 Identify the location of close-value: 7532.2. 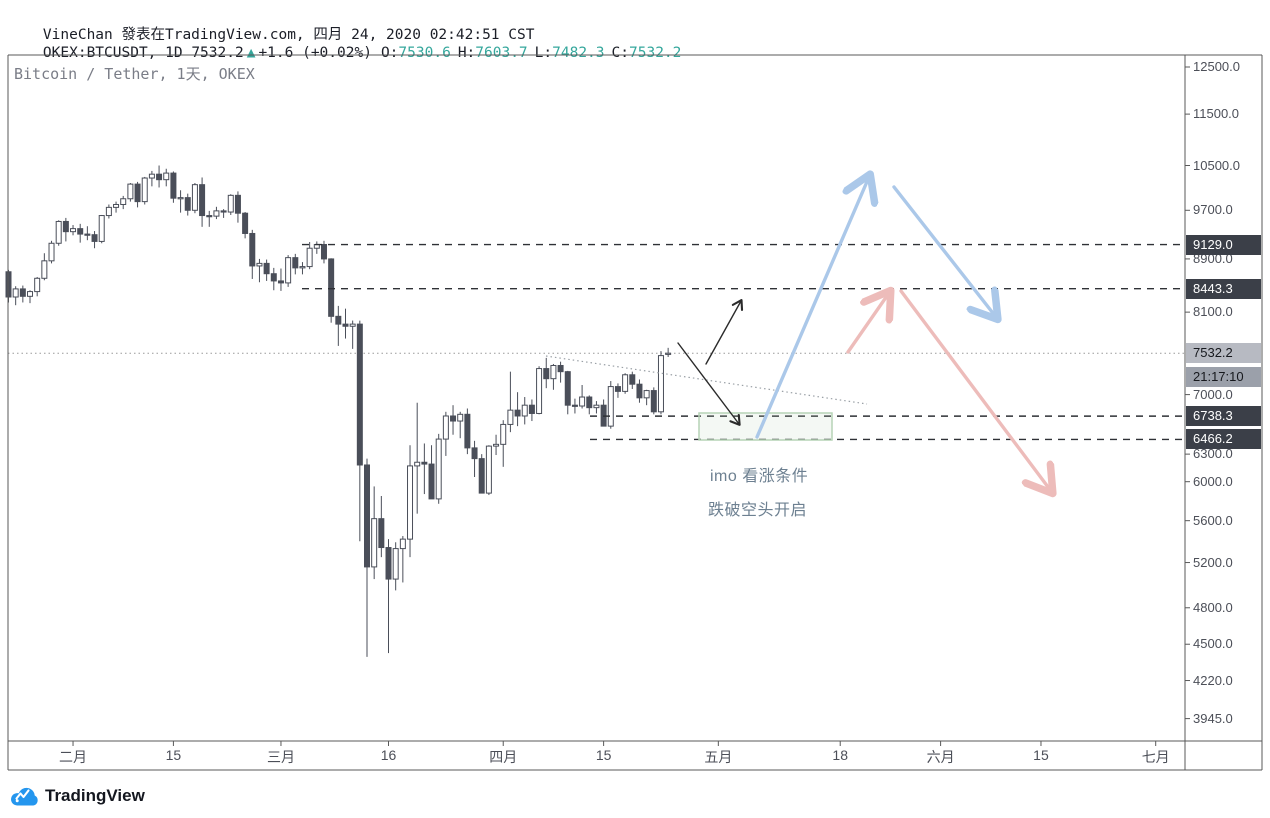
(655, 53).